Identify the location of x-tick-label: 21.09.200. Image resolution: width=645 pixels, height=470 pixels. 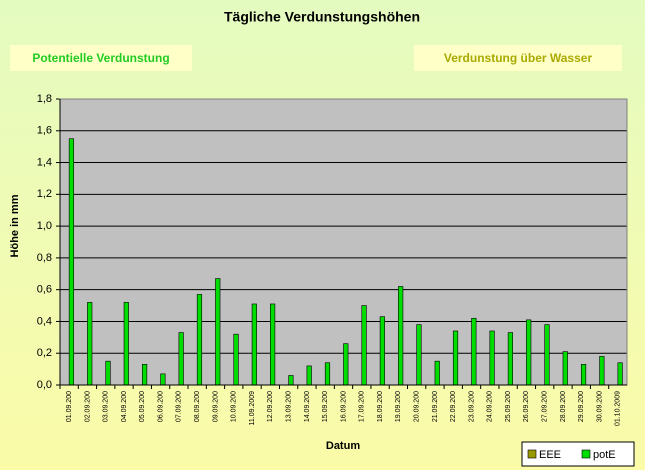
(435, 406).